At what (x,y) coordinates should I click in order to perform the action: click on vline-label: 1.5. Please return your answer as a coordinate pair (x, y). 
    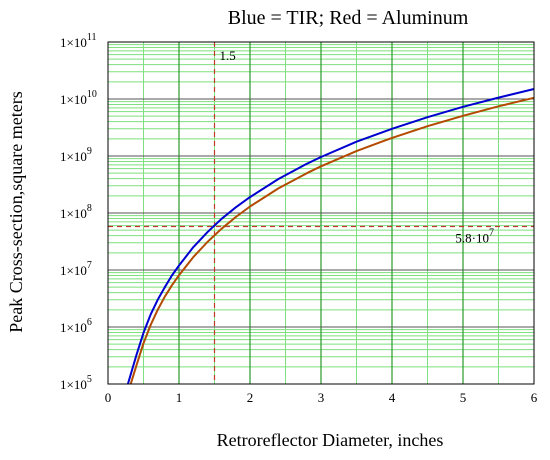
    Looking at the image, I should click on (228, 55).